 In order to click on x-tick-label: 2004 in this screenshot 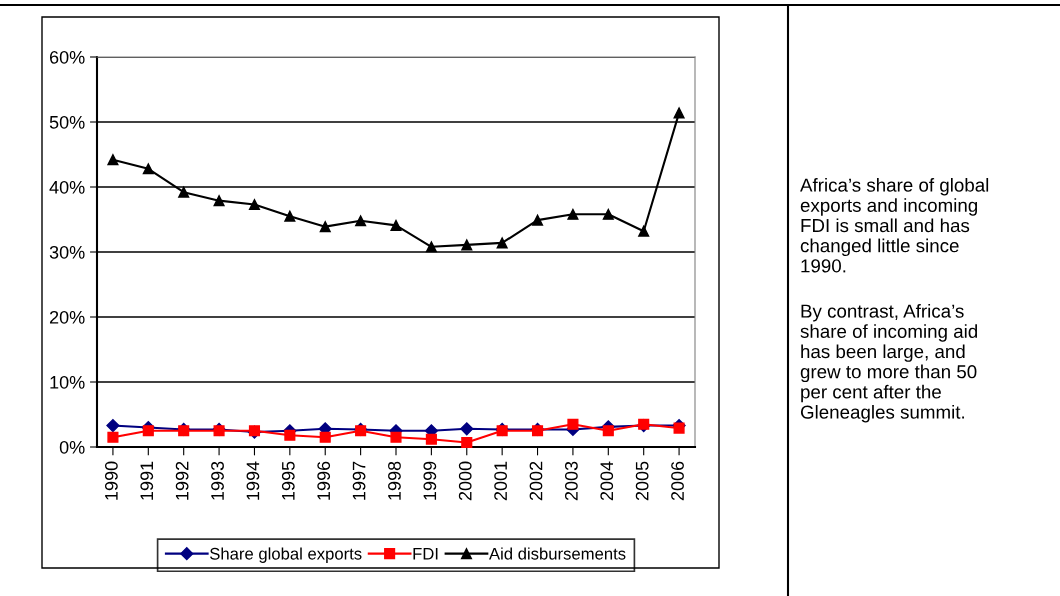, I will do `click(607, 481)`.